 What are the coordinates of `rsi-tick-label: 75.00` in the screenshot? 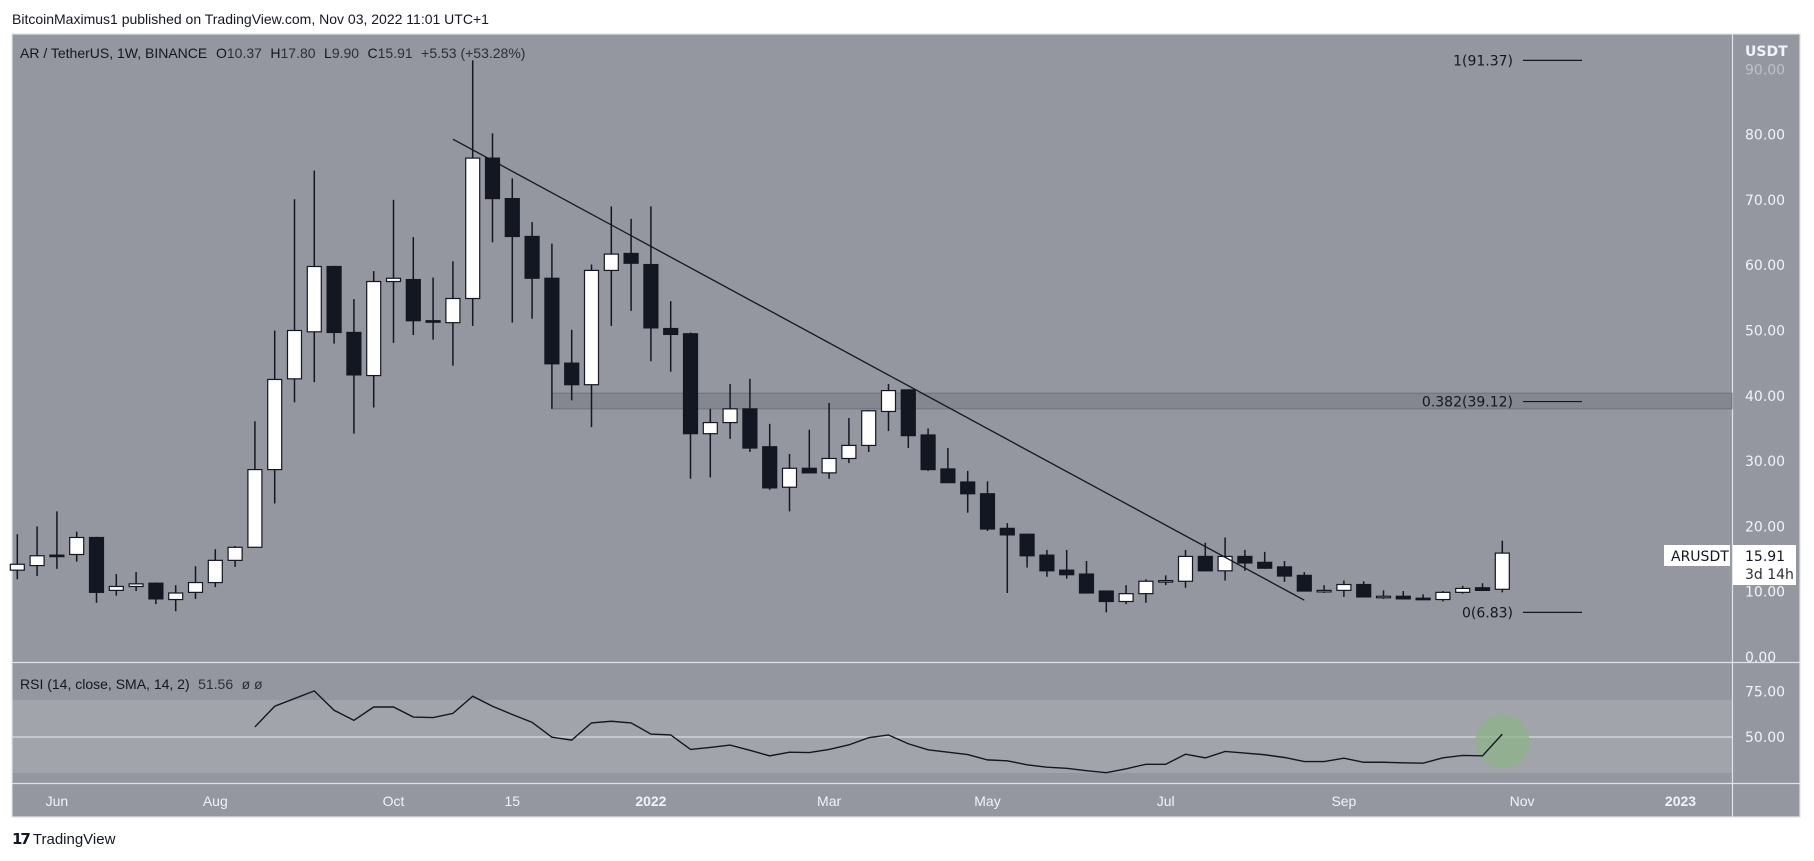 It's located at (1765, 692).